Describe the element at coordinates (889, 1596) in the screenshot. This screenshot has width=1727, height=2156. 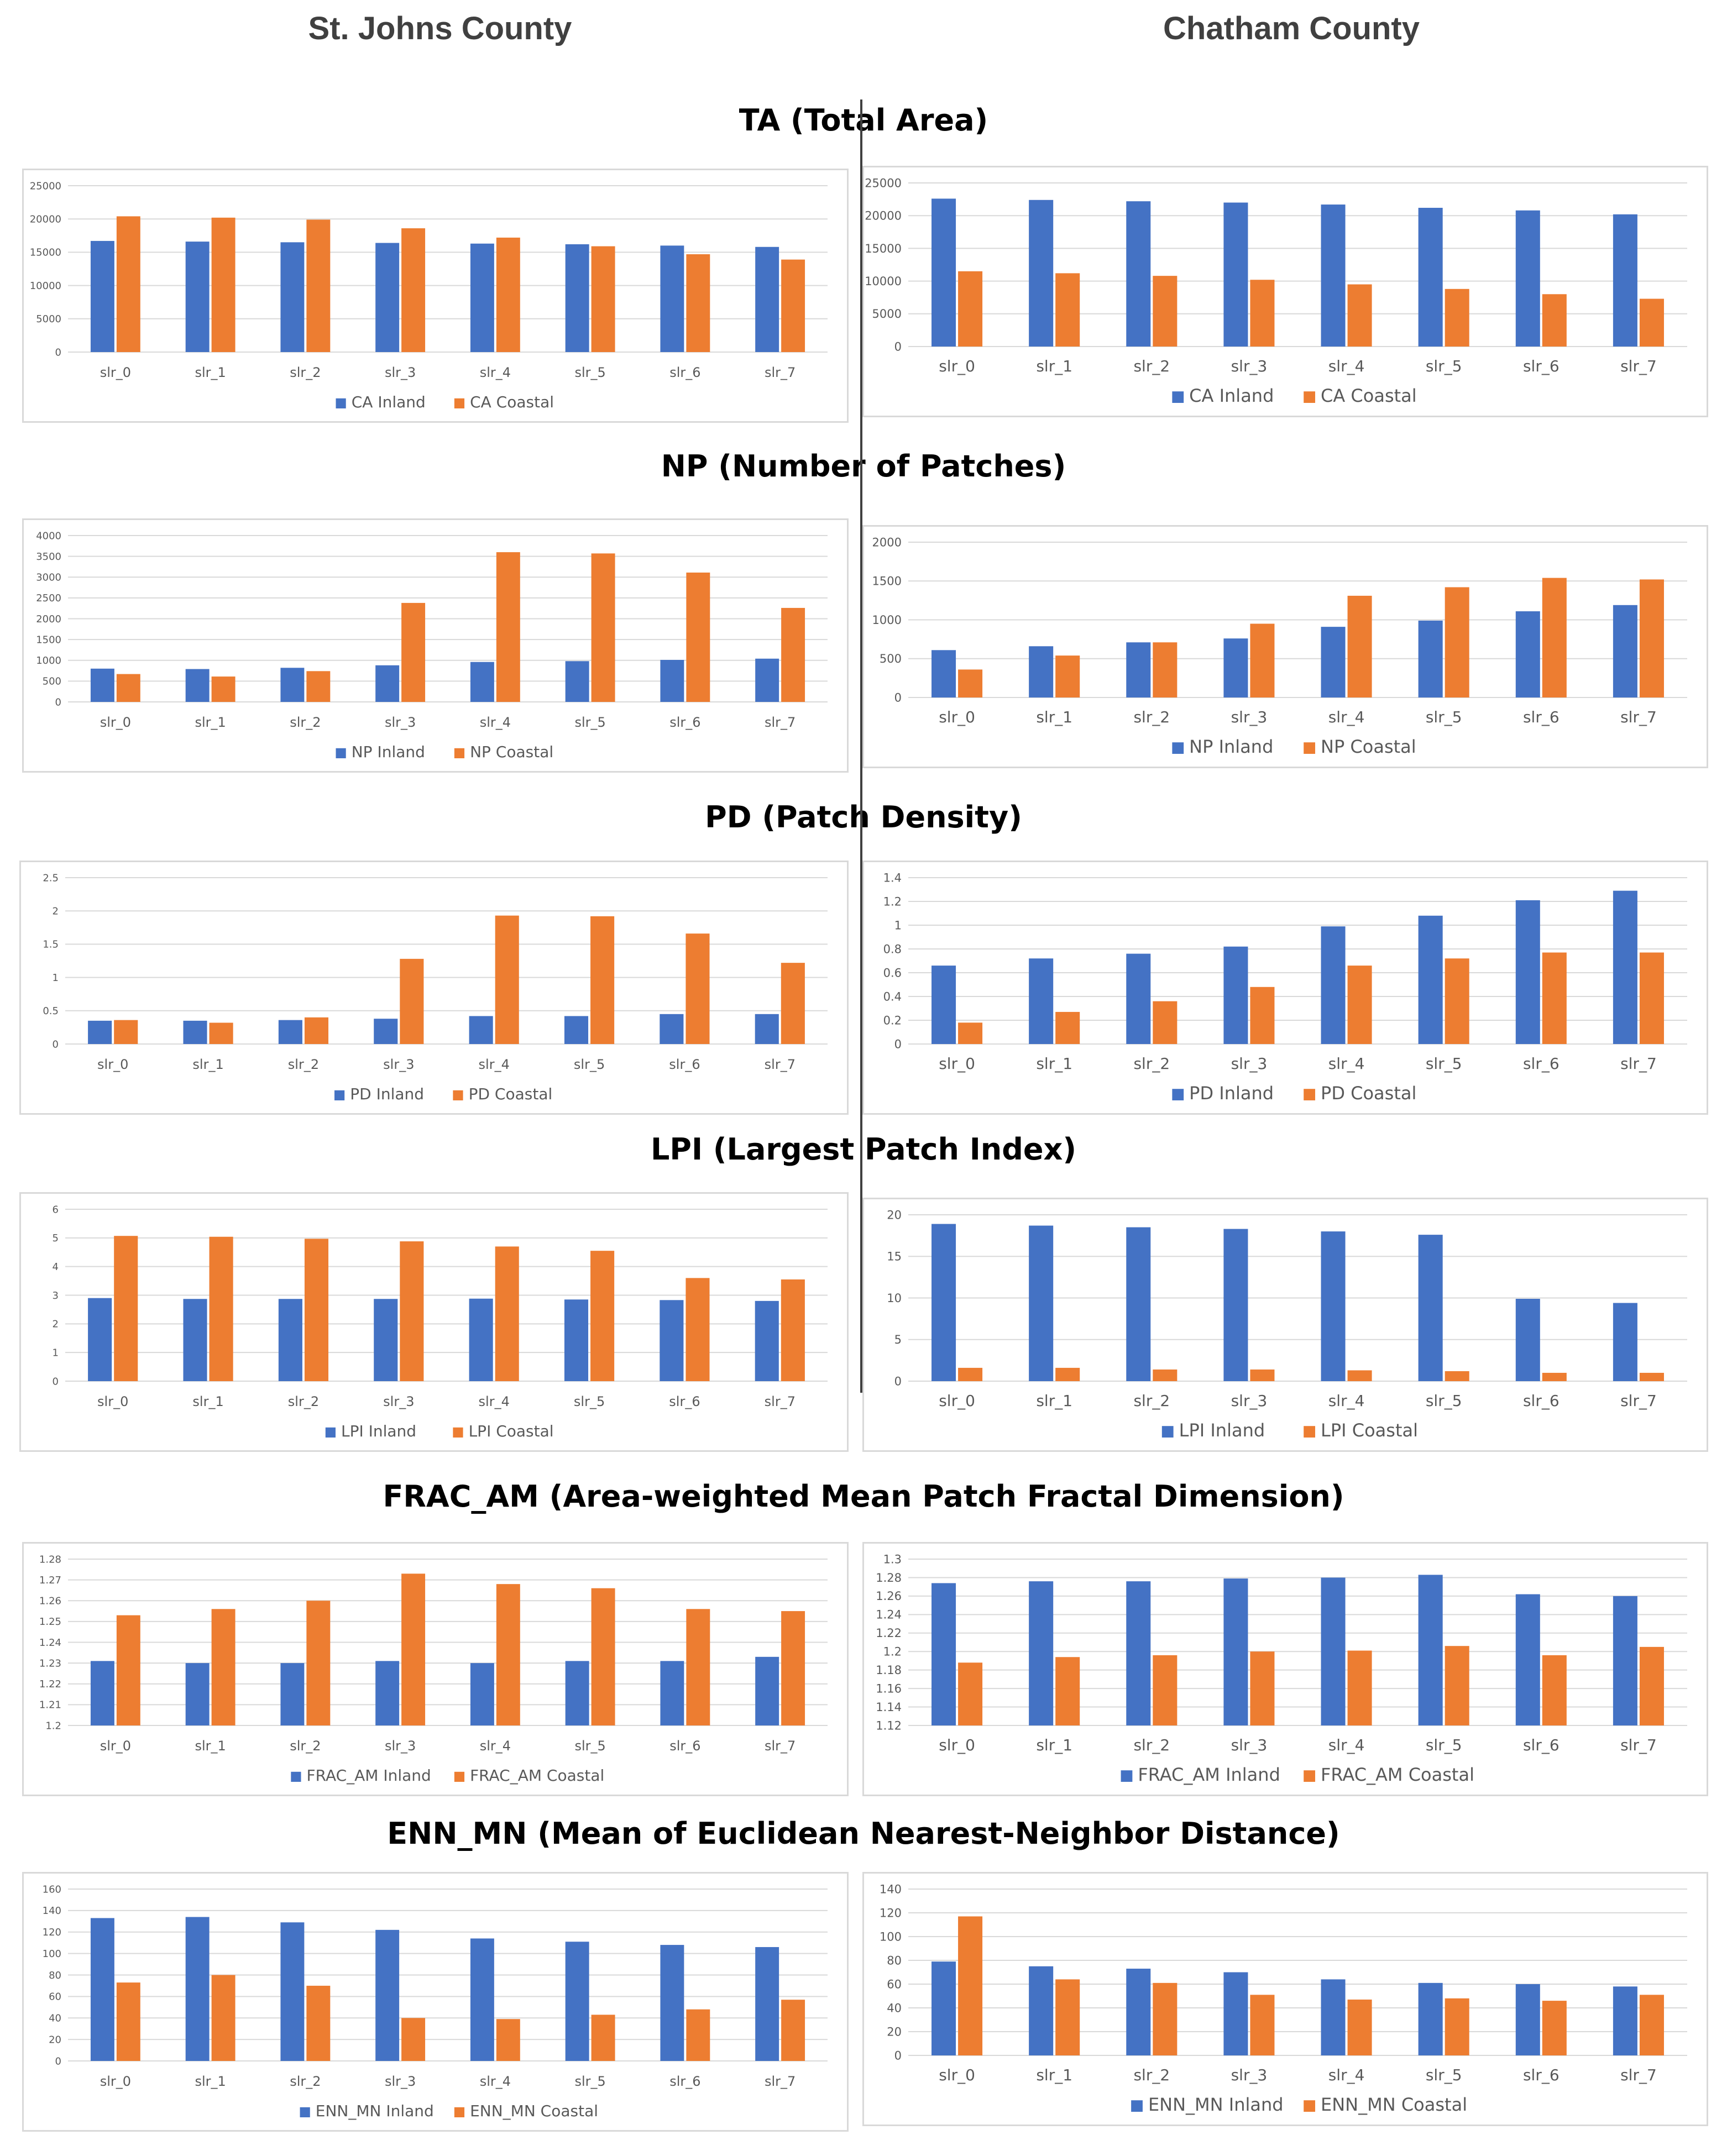
I see `y-tick-label: 1.26` at that location.